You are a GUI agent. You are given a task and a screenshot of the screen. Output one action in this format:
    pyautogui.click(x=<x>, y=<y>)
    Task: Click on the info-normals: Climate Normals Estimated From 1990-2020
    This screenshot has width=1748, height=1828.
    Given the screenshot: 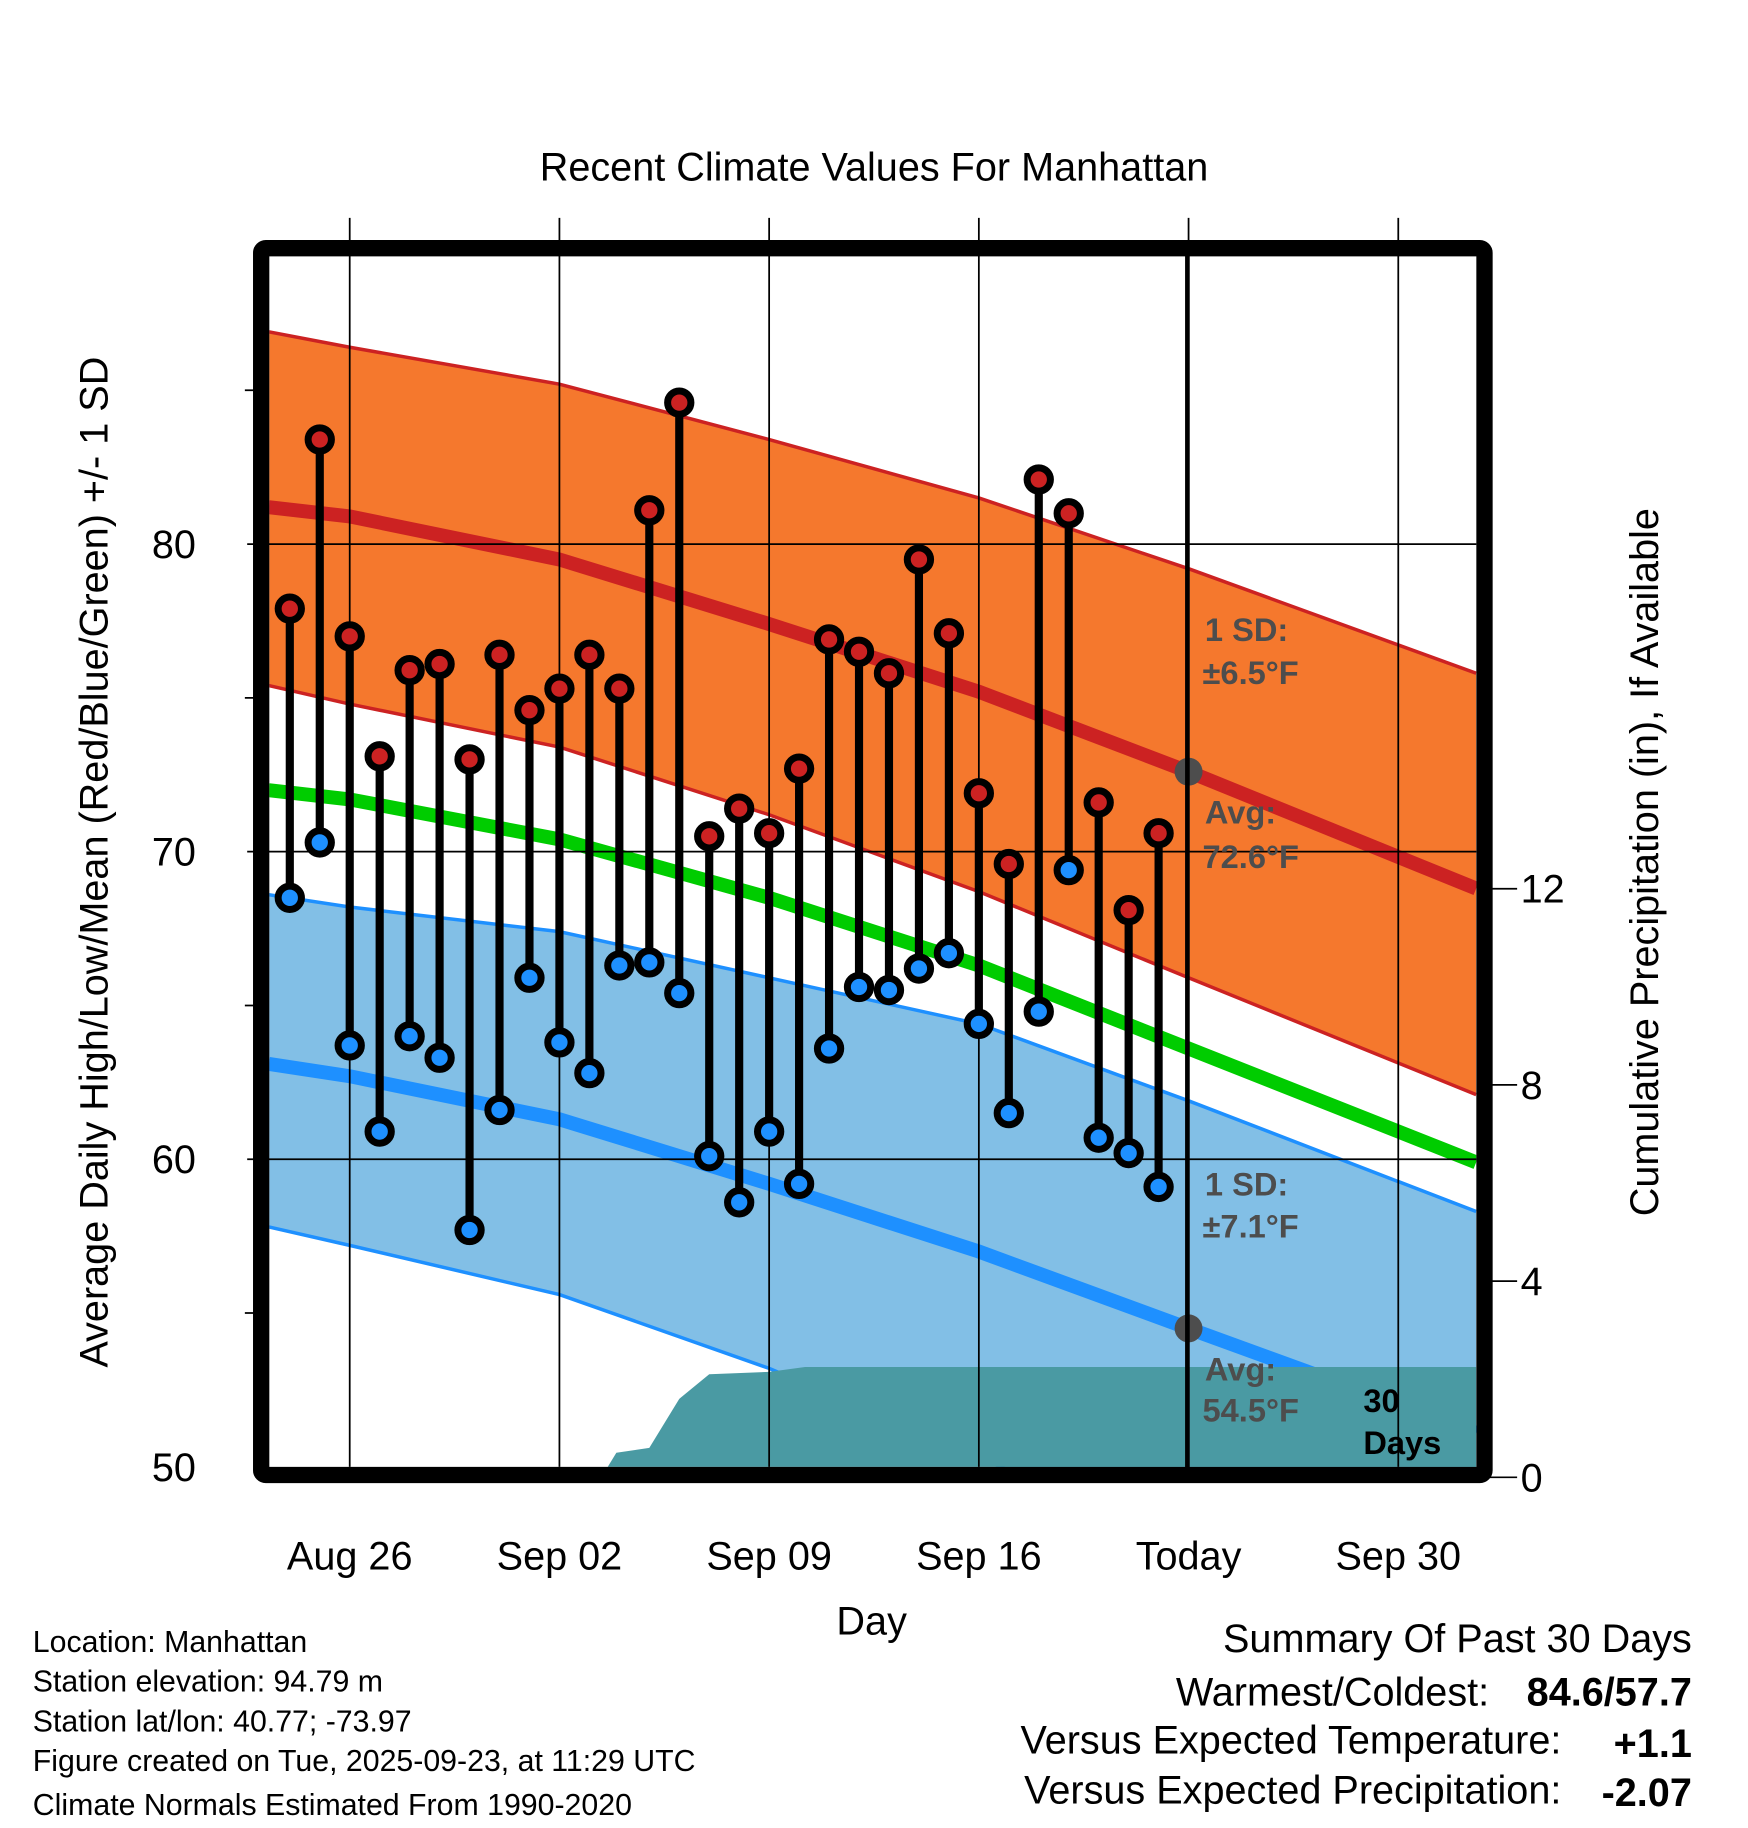 What is the action you would take?
    pyautogui.click(x=332, y=1805)
    